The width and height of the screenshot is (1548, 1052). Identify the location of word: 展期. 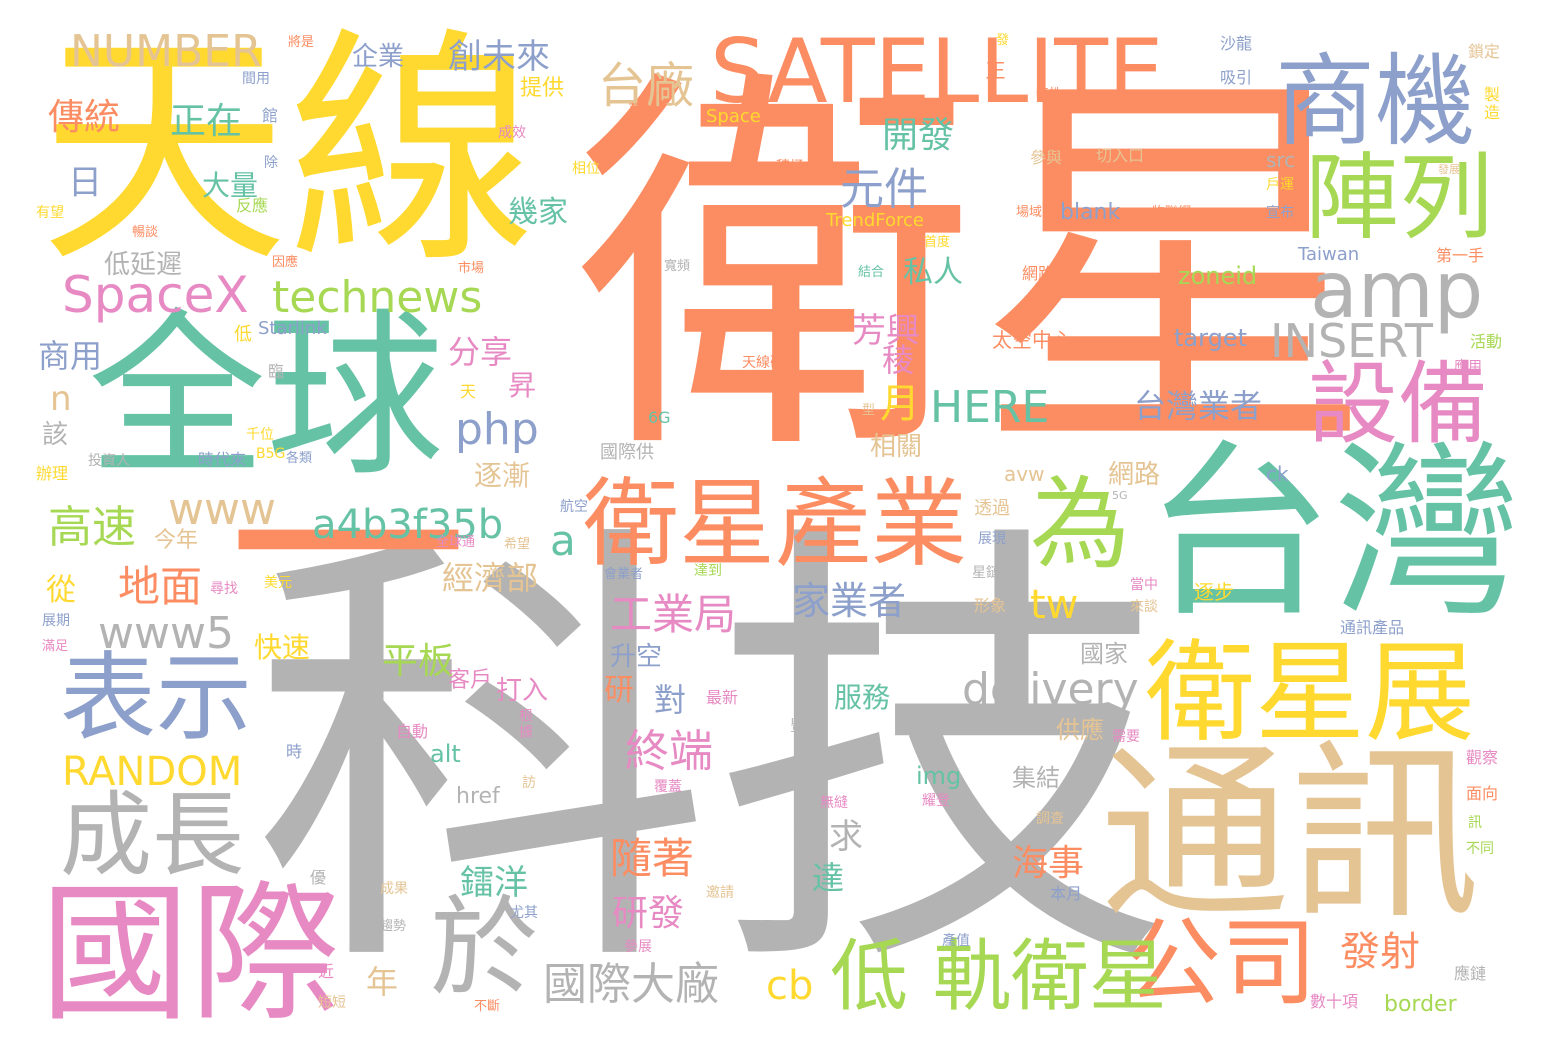
(56, 621).